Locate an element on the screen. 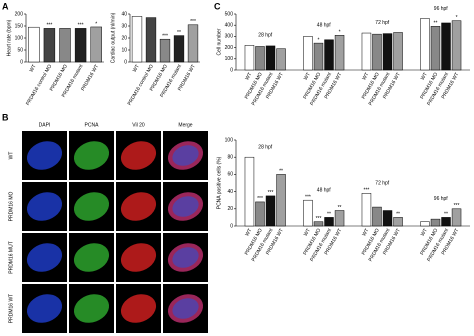 The width and height of the screenshot is (474, 336). y-tick-label: 40 is located at coordinates (124, 14).